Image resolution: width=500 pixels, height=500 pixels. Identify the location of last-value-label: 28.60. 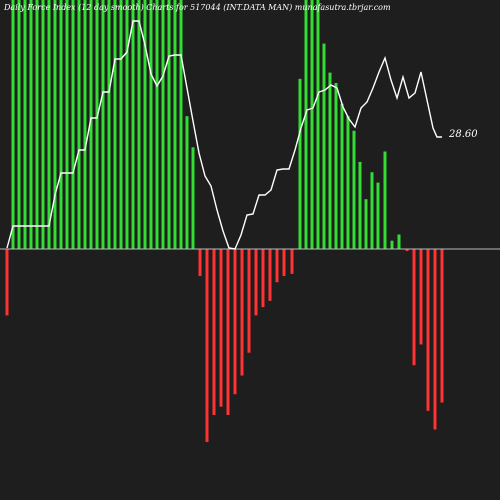
(463, 134).